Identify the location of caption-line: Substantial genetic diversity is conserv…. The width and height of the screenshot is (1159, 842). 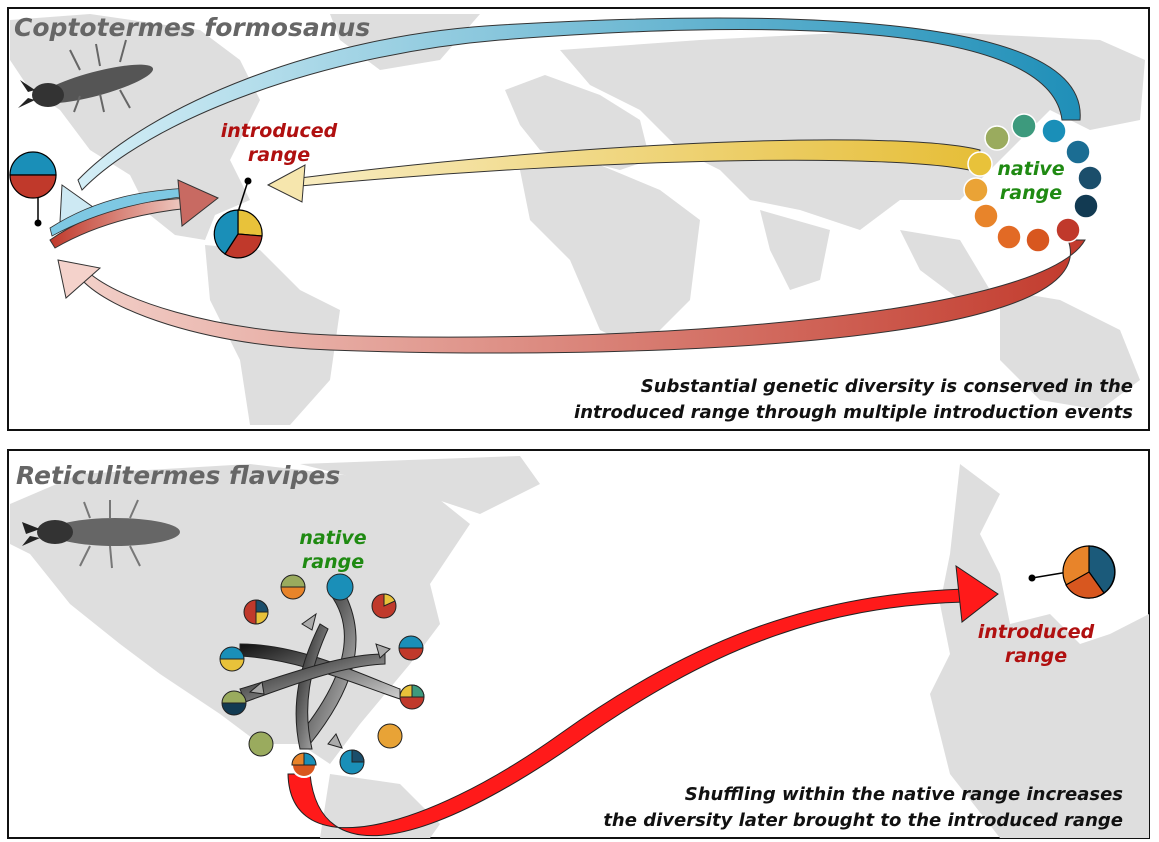
(887, 386).